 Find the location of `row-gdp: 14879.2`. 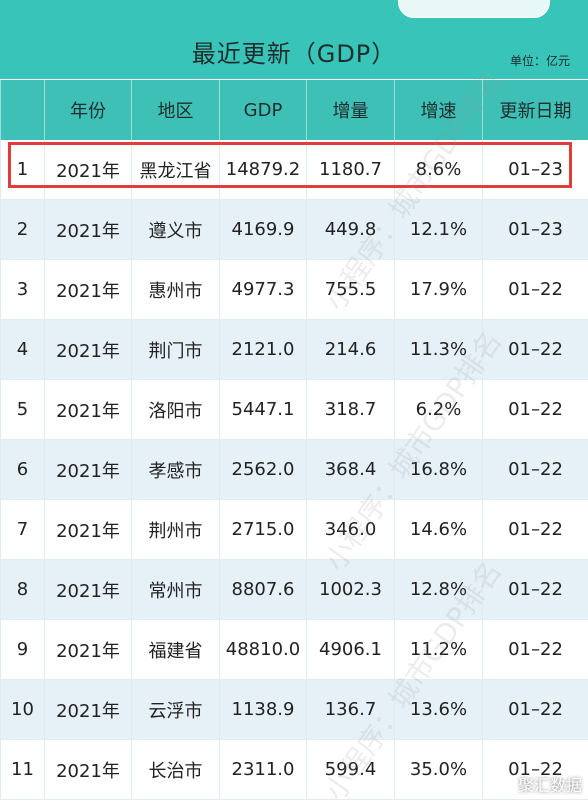

row-gdp: 14879.2 is located at coordinates (263, 170).